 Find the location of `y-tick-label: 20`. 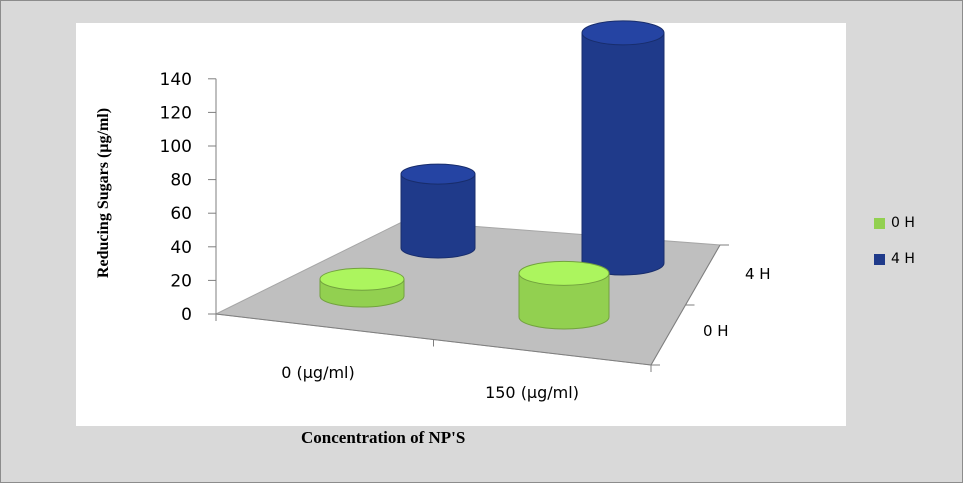

y-tick-label: 20 is located at coordinates (181, 281).